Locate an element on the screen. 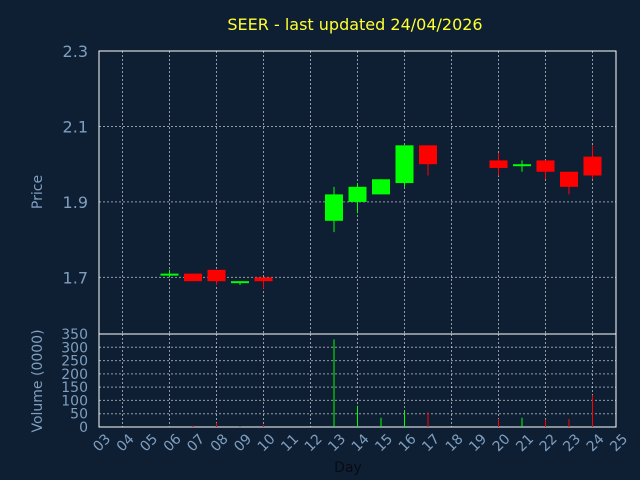 This screenshot has width=640, height=480. volume-tick-label: 300 is located at coordinates (74, 348).